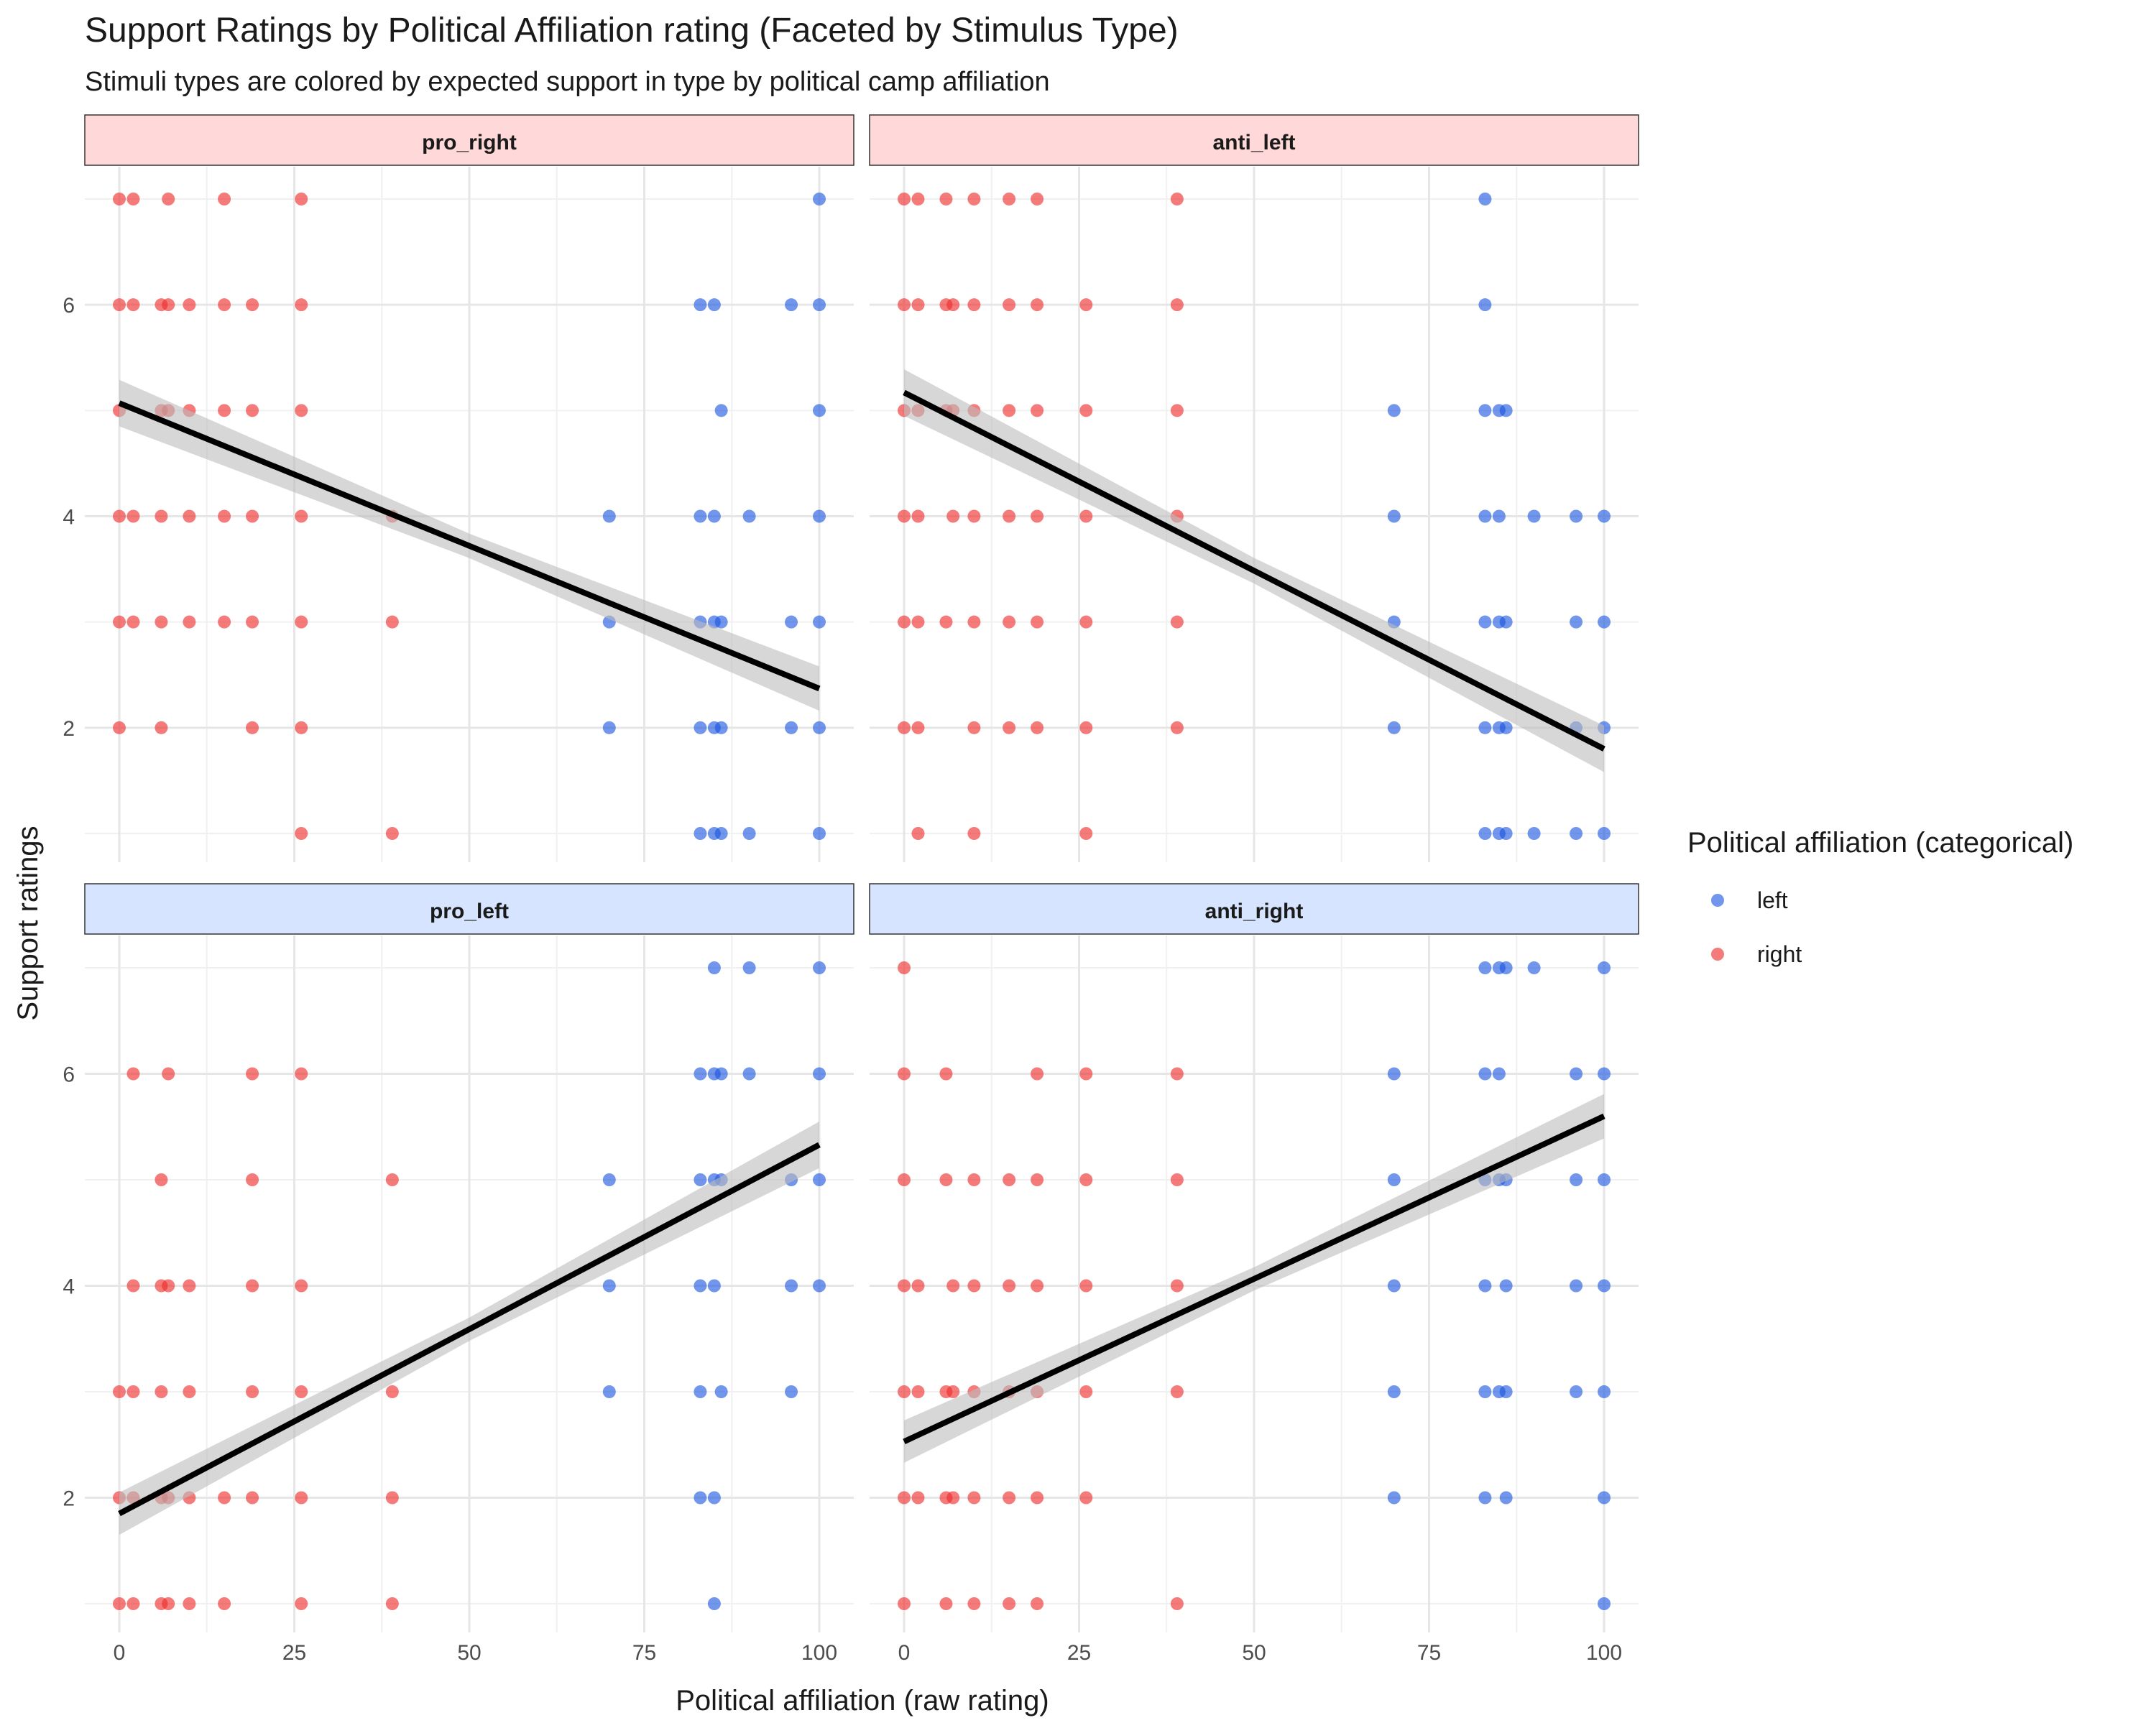  What do you see at coordinates (1750, 900) in the screenshot?
I see `legend-item-left: left` at bounding box center [1750, 900].